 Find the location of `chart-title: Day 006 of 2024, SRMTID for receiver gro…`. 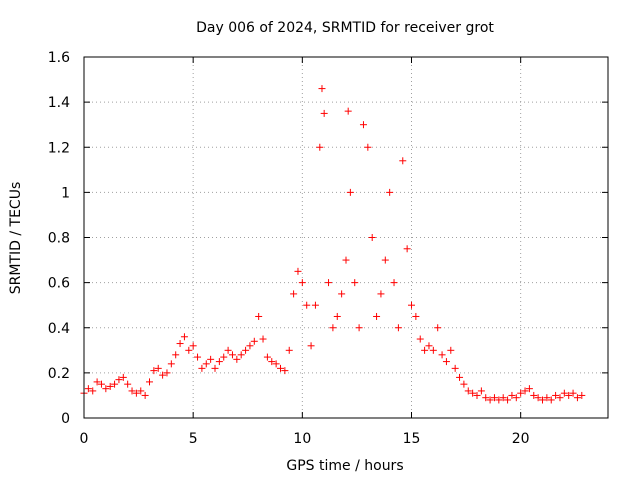

chart-title: Day 006 of 2024, SRMTID for receiver gro… is located at coordinates (345, 28).